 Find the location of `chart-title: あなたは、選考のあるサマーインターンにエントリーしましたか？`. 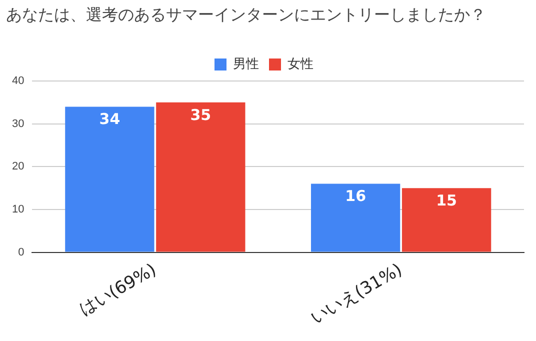

chart-title: あなたは、選考のあるサマーインターンにエントリーしましたか？ is located at coordinates (246, 15).